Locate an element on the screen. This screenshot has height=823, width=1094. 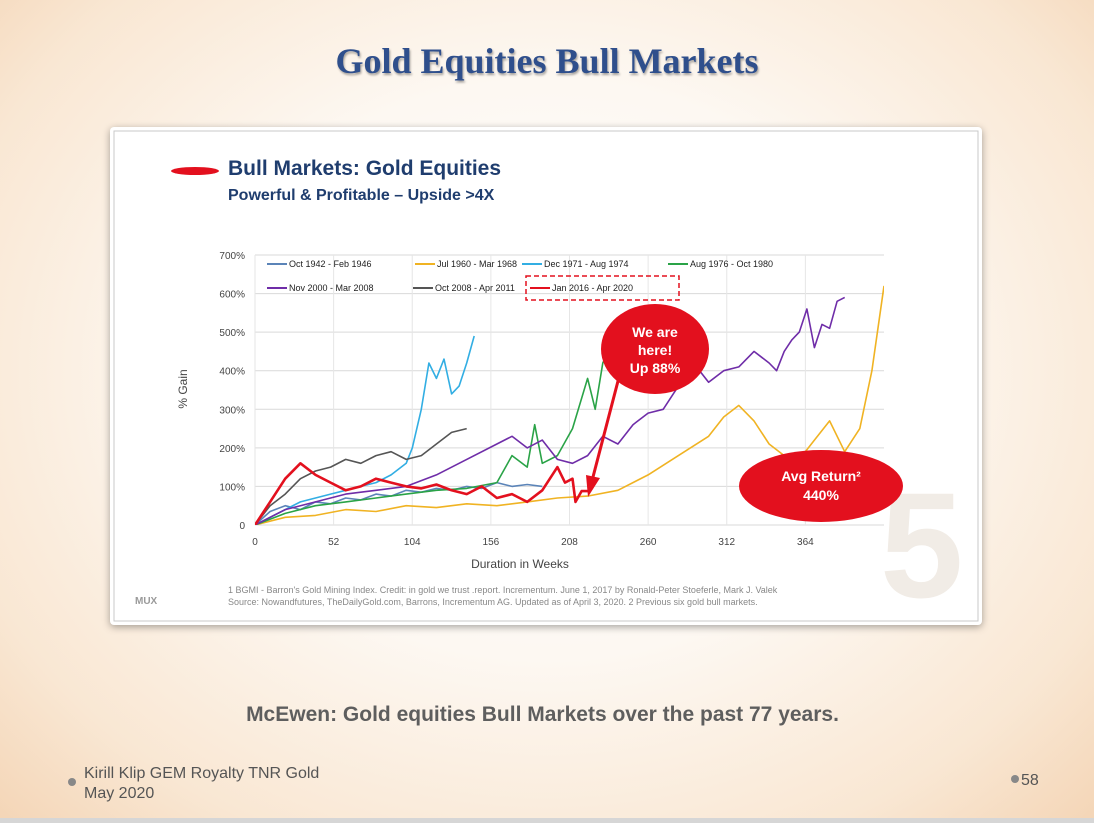
legend-entry: Oct 2008 - Apr 2011 is located at coordinates (475, 288).